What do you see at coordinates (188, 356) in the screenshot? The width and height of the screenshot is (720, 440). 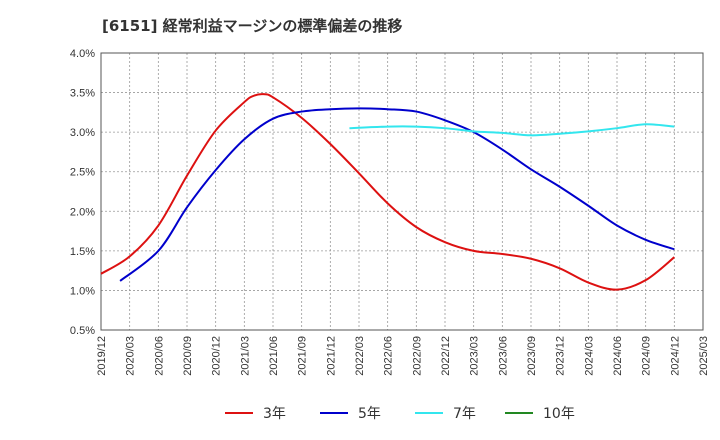 I see `x-tick-label: 2020/09` at bounding box center [188, 356].